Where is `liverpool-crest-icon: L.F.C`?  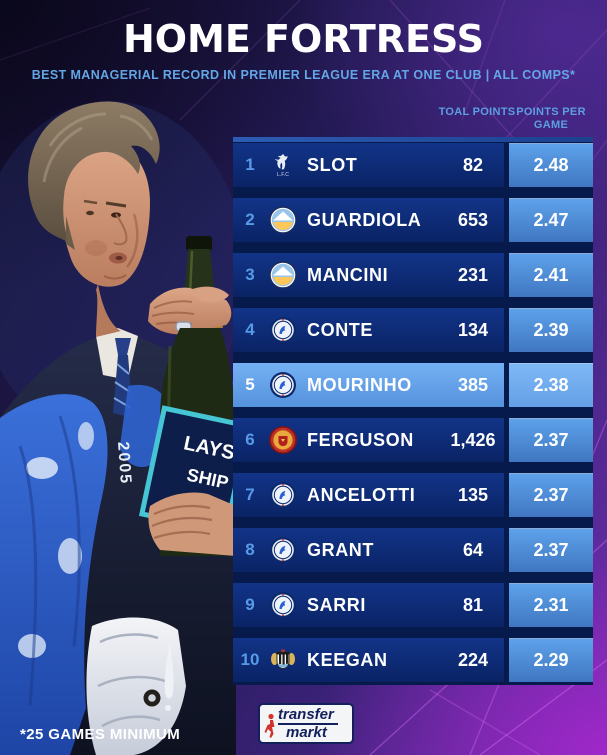
liverpool-crest-icon: L.F.C is located at coordinates (283, 165).